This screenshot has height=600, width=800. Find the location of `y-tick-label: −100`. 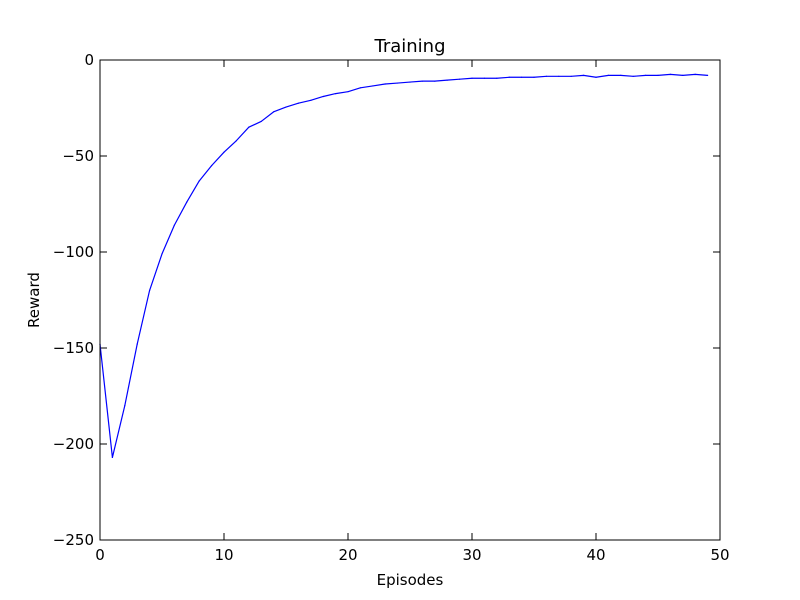

y-tick-label: −100 is located at coordinates (73, 252).